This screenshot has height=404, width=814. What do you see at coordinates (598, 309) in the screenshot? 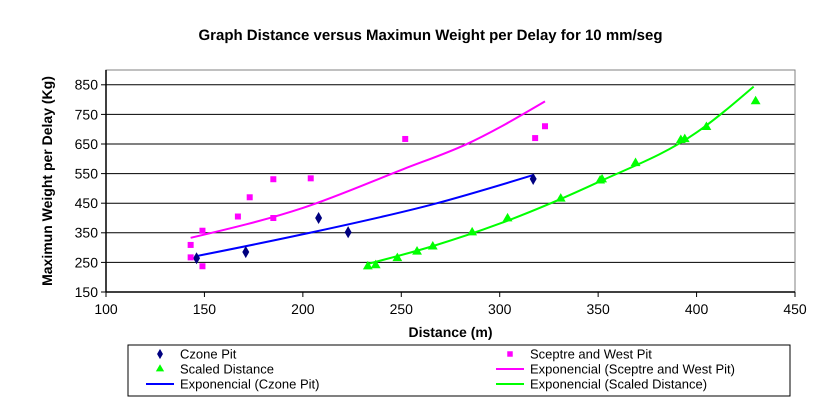
I see `x-tick-label: 350` at bounding box center [598, 309].